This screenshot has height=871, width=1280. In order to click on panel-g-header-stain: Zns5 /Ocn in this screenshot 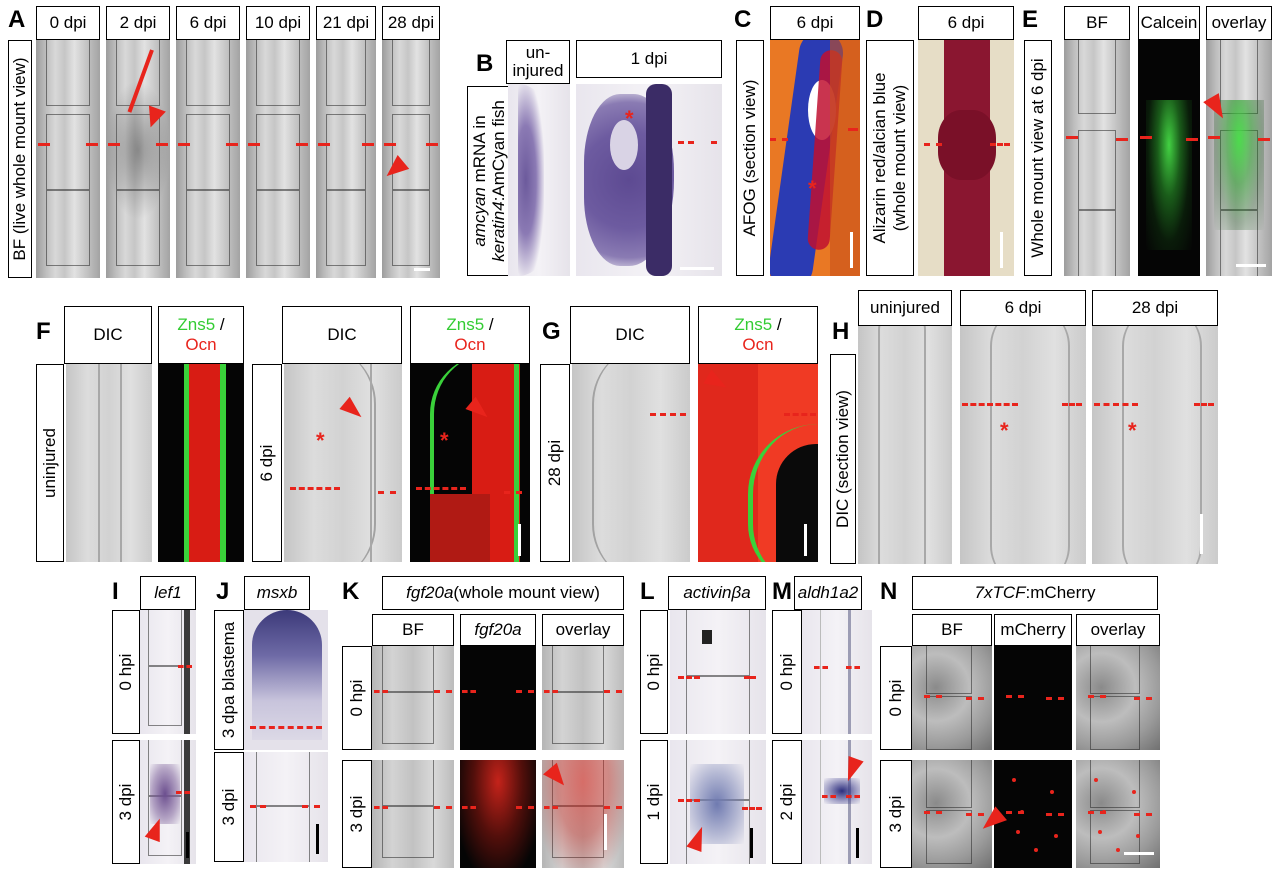, I will do `click(758, 335)`.